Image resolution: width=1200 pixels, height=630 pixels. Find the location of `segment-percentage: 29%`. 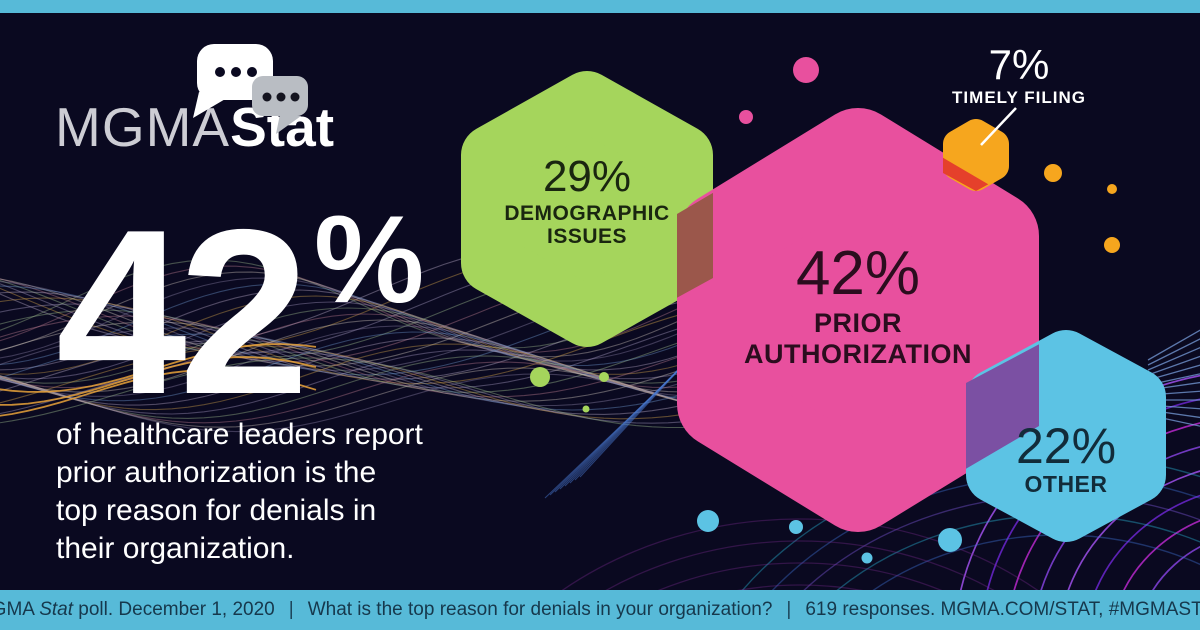

segment-percentage: 29% is located at coordinates (587, 176).